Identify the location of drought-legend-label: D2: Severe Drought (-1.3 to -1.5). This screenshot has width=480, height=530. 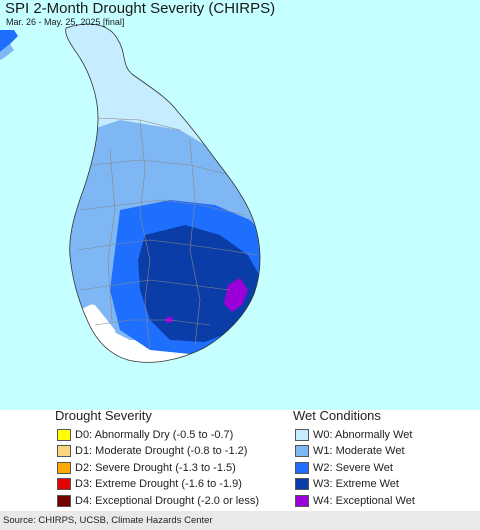
(155, 467).